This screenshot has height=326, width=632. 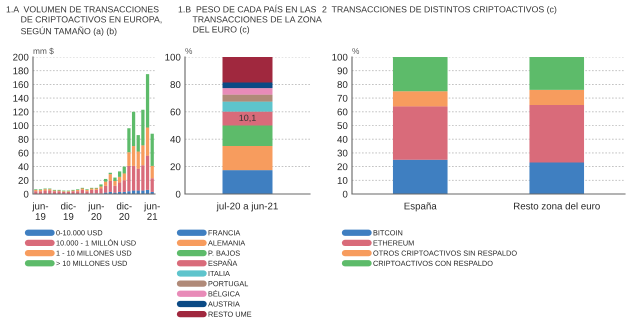 What do you see at coordinates (247, 207) in the screenshot?
I see `x-tick-label: jul-20 a jun-21` at bounding box center [247, 207].